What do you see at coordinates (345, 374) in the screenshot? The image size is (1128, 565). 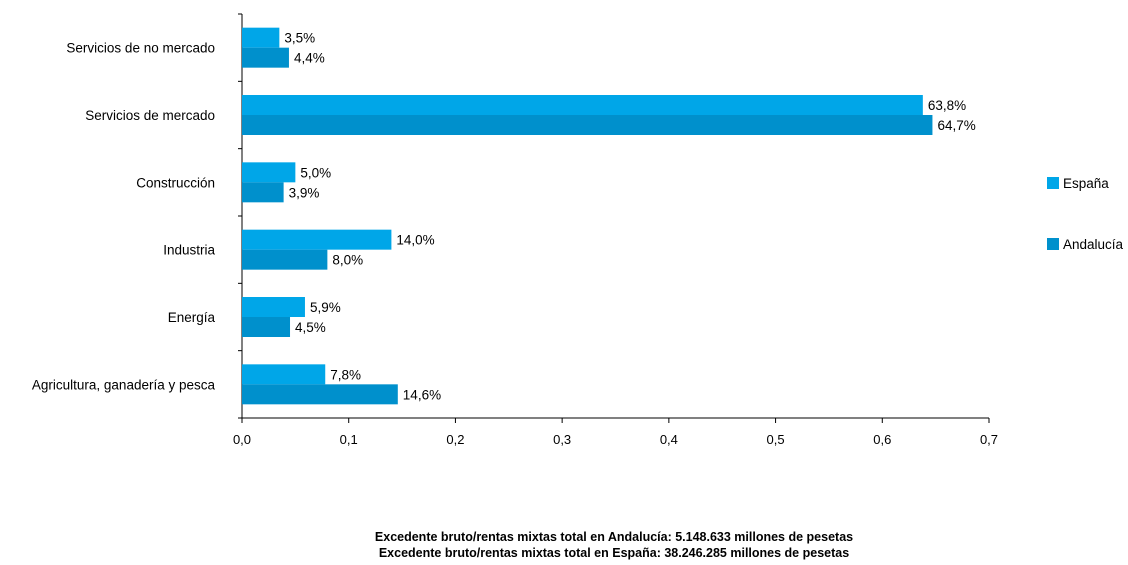 I see `data-label: 7,8%` at bounding box center [345, 374].